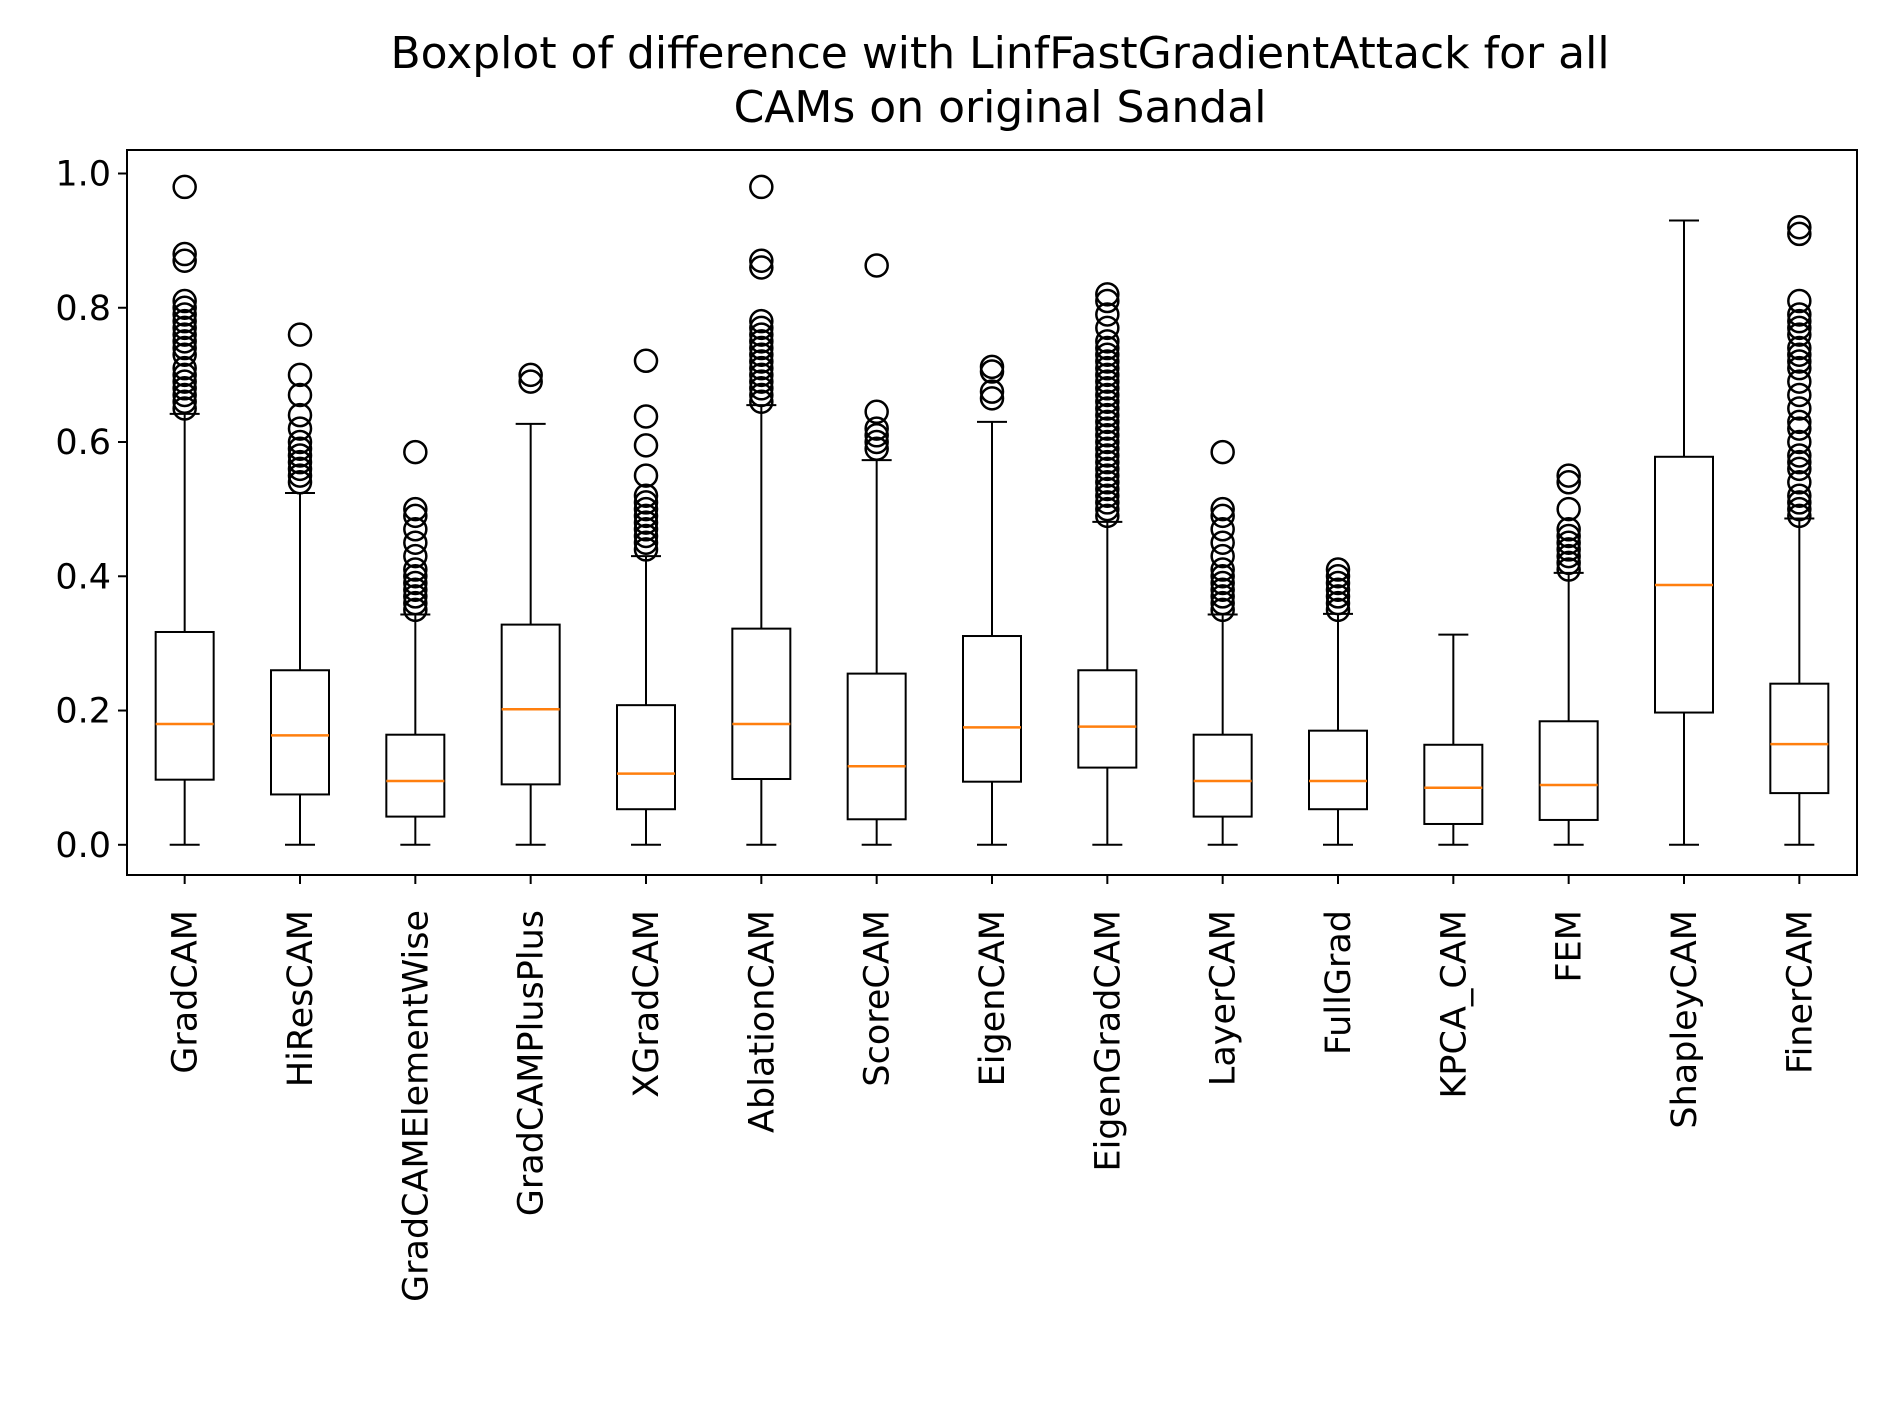 This screenshot has height=1402, width=1890. Describe the element at coordinates (992, 709) in the screenshot. I see `box-eigencam` at that location.